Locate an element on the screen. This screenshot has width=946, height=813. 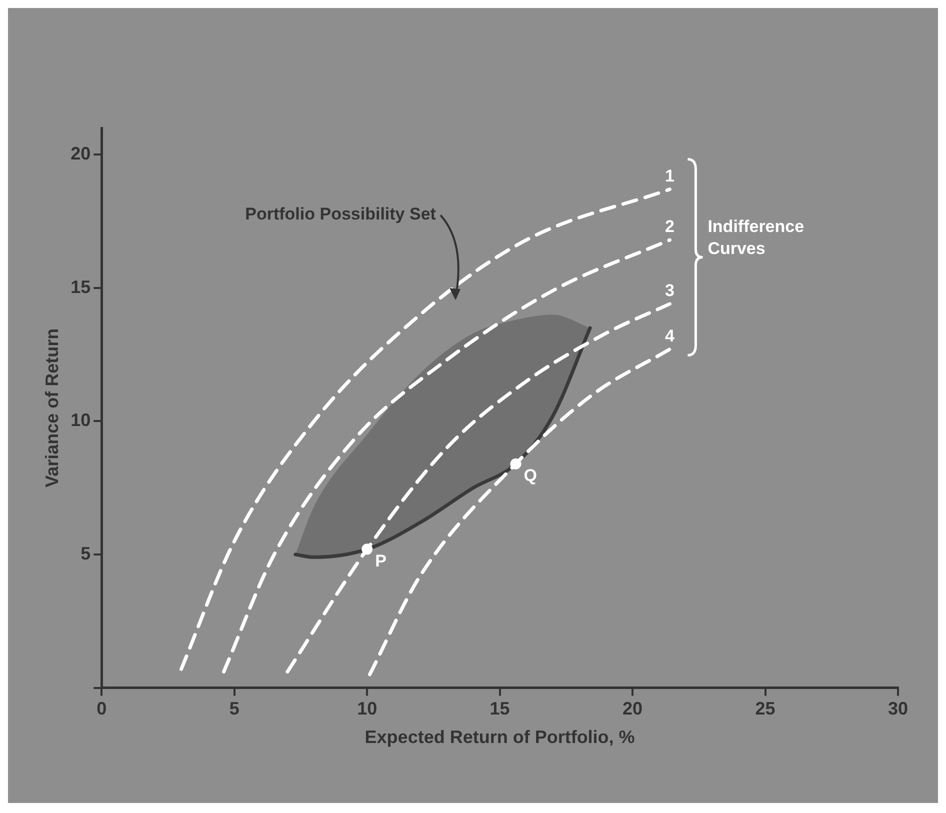
line-series is located at coordinates (520, 512).